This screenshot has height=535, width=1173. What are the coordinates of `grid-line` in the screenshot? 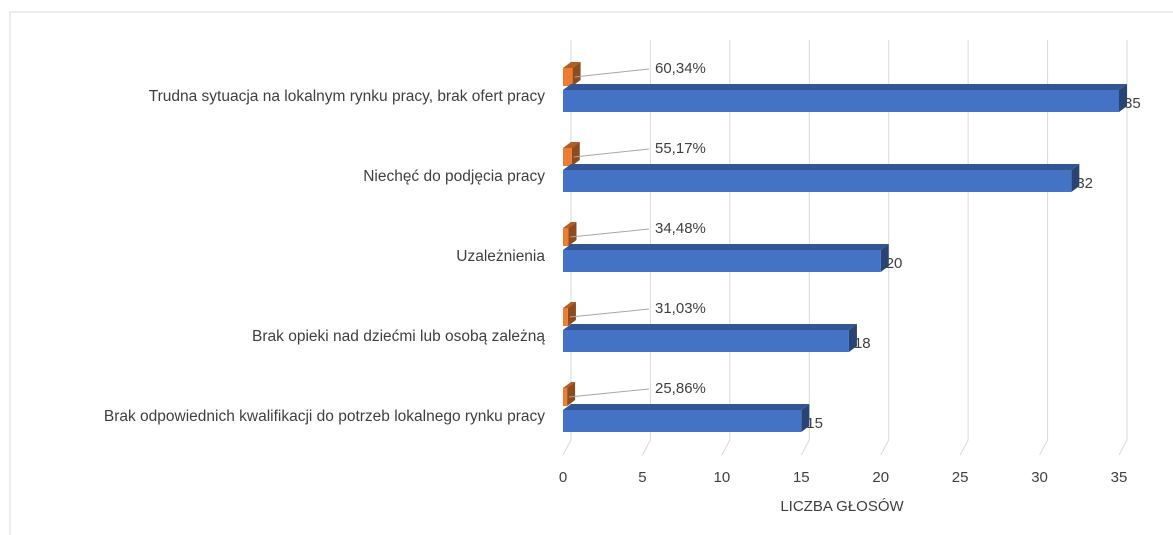 It's located at (1123, 248).